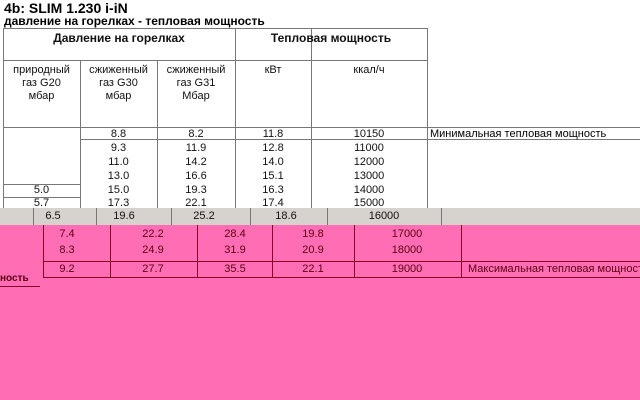 This screenshot has height=400, width=640. What do you see at coordinates (118, 162) in the screenshot?
I see `cell-g30: 11.0` at bounding box center [118, 162].